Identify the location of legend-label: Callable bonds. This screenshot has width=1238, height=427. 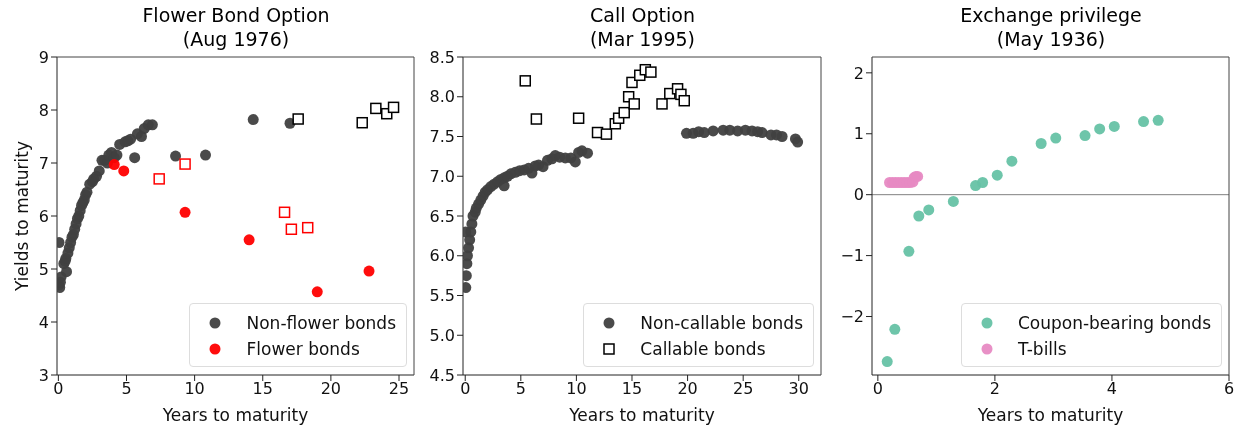
(703, 349).